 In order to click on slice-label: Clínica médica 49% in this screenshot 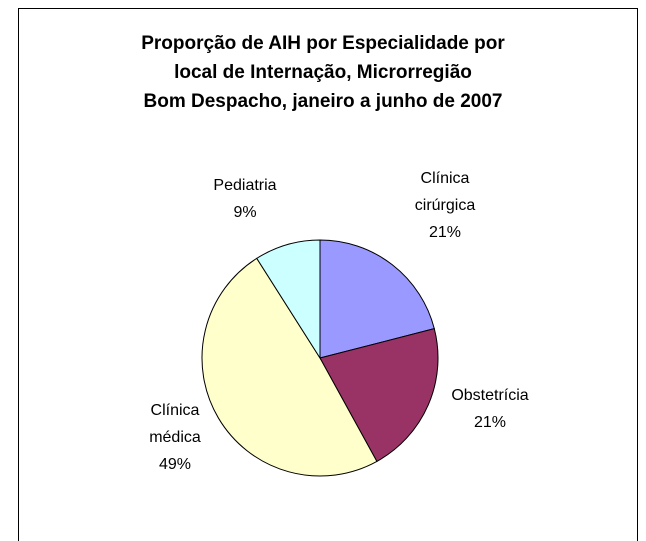, I will do `click(175, 437)`.